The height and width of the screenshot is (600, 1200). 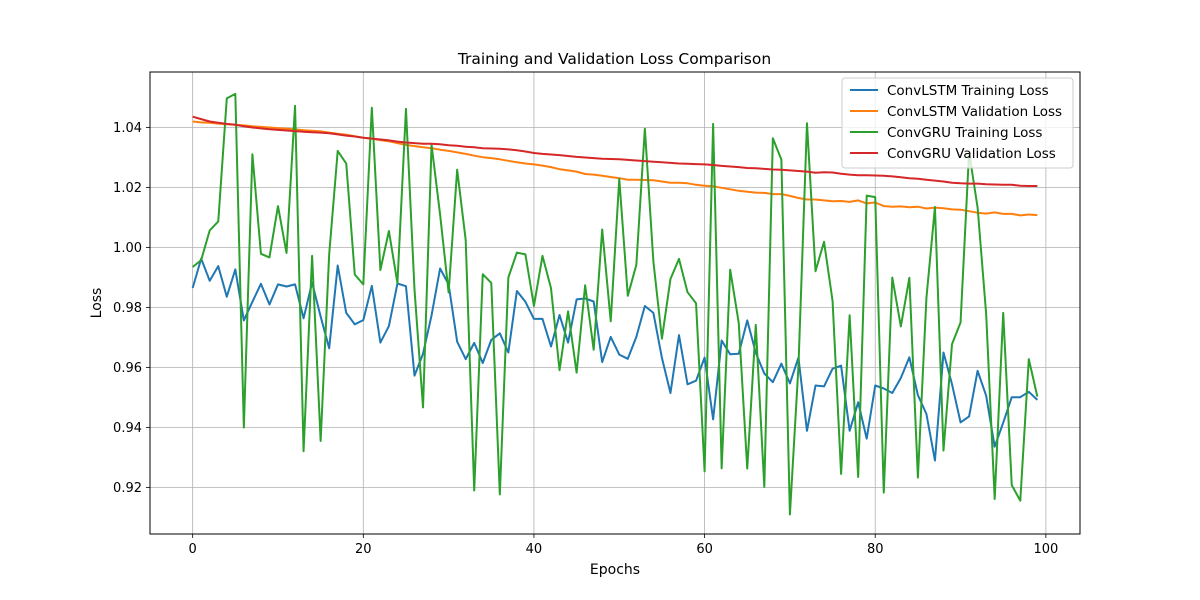 I want to click on x-axis: 0 20 40 60 80 100, so click(x=623, y=545).